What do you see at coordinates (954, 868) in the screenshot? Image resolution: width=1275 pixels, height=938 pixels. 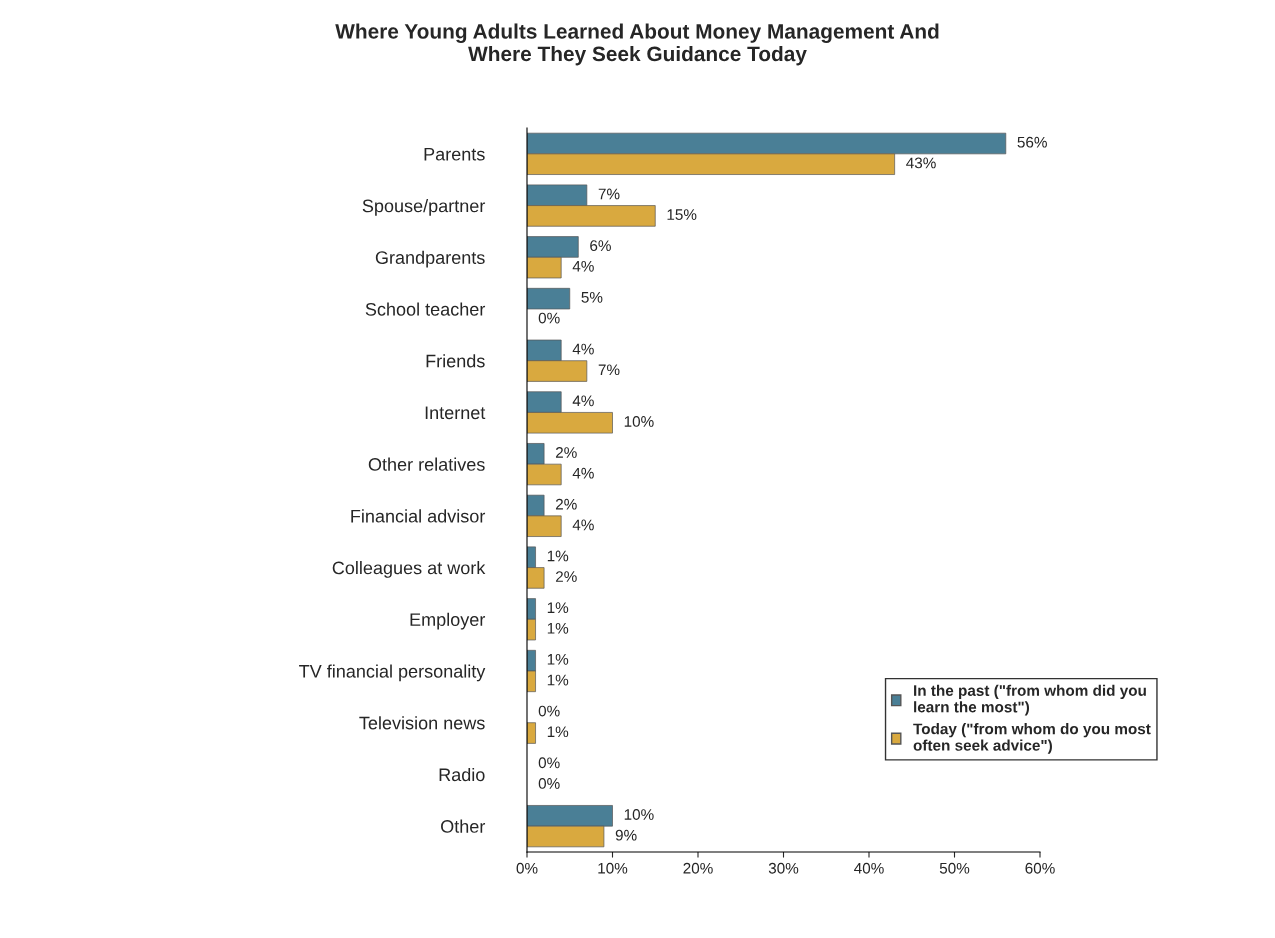 I see `x-tick-label: 50%` at bounding box center [954, 868].